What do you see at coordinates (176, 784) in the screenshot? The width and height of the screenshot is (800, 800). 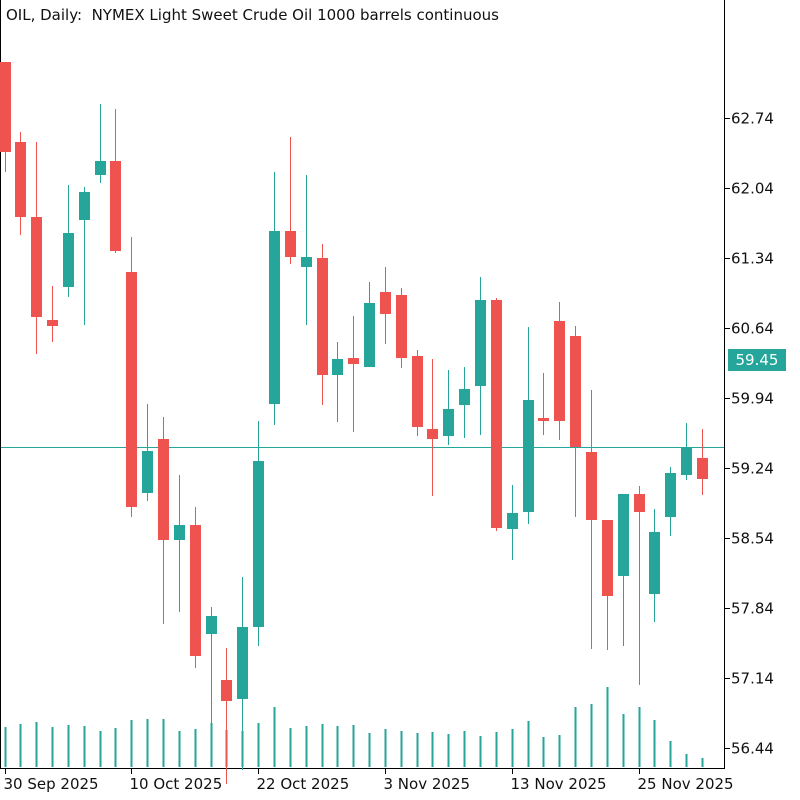 I see `x-tick-label: 10 Oct 2025` at bounding box center [176, 784].